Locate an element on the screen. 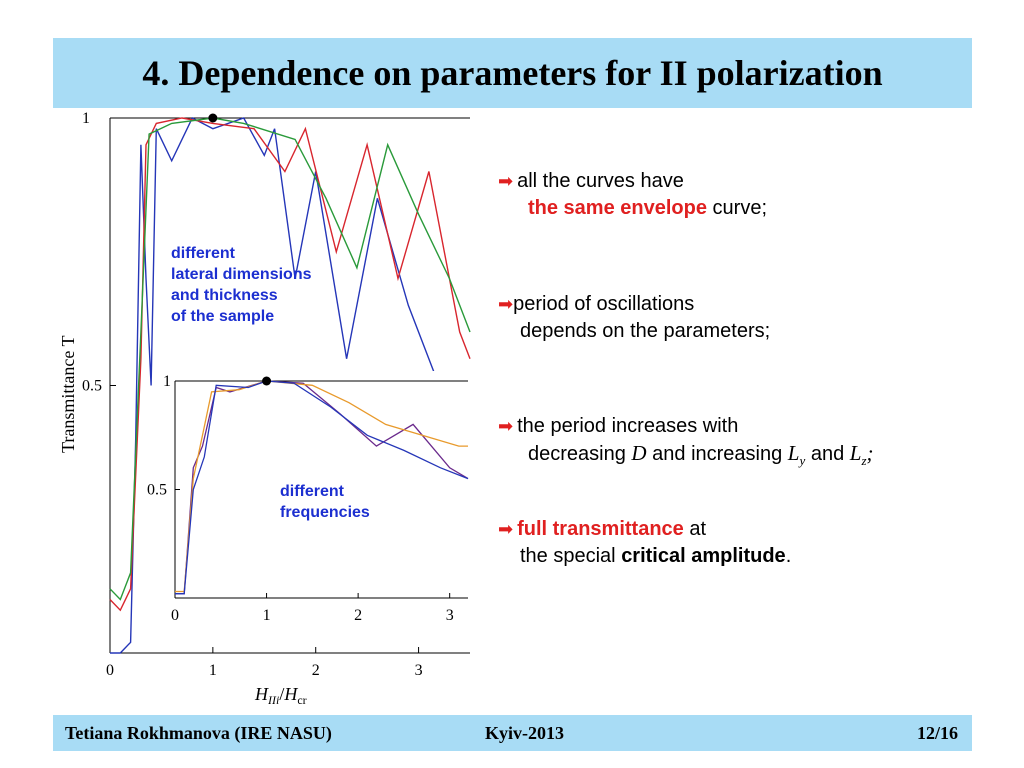 The height and width of the screenshot is (768, 1024). inset-background is located at coordinates (321, 504).